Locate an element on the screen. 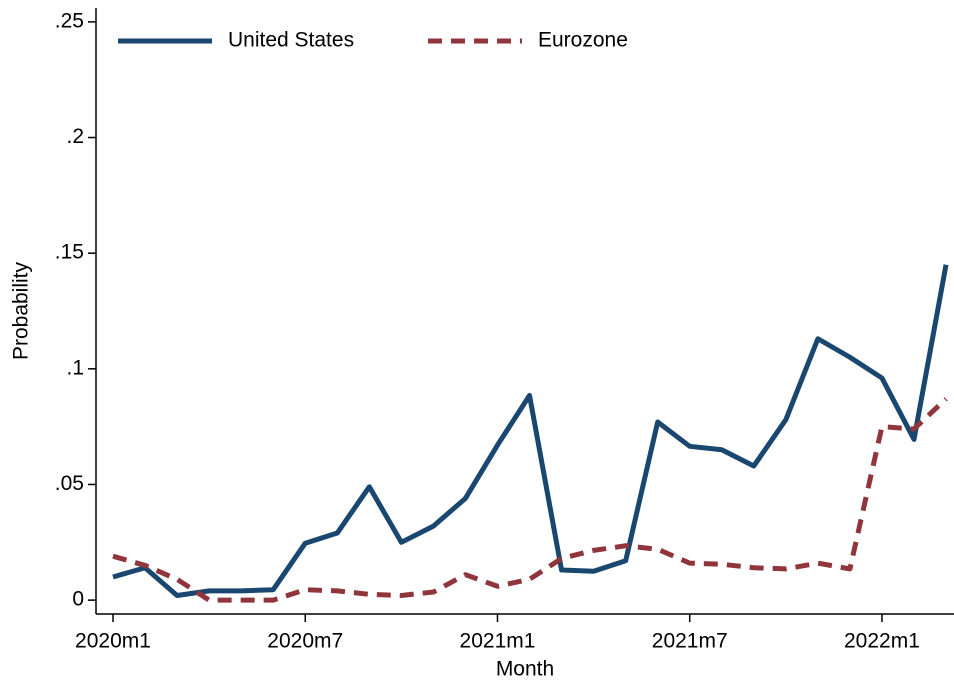 This screenshot has width=954, height=686. y-tick-label: .15 is located at coordinates (69, 252).